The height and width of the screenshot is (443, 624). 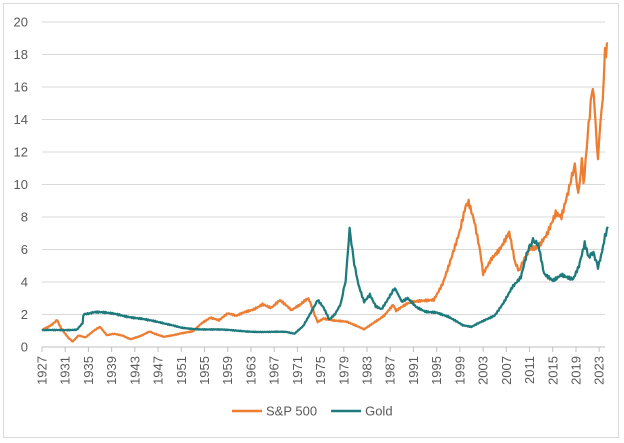 What do you see at coordinates (529, 370) in the screenshot?
I see `x-tick-label: 2011` at bounding box center [529, 370].